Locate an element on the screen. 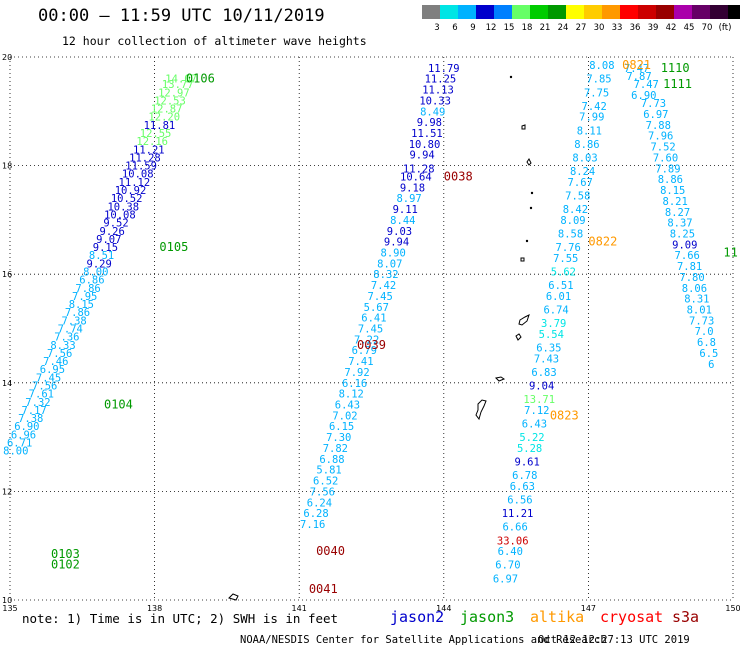 This screenshot has height=650, width=740. satellite-s3a: s3a is located at coordinates (686, 617).